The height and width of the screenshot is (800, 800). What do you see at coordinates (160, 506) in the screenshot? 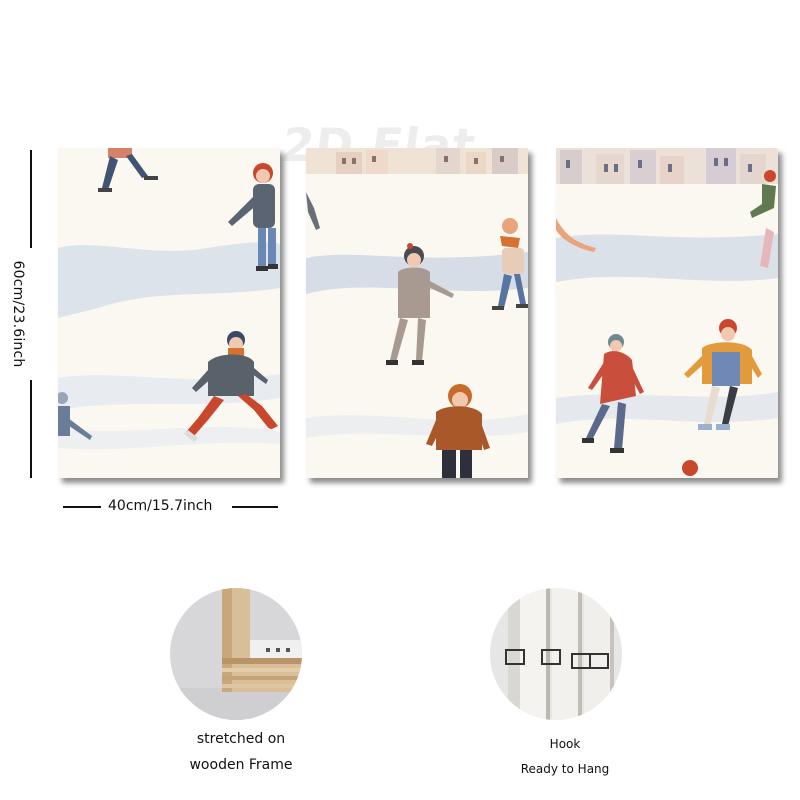
I see `width-dimension-label: 40cm/15.7inch` at bounding box center [160, 506].